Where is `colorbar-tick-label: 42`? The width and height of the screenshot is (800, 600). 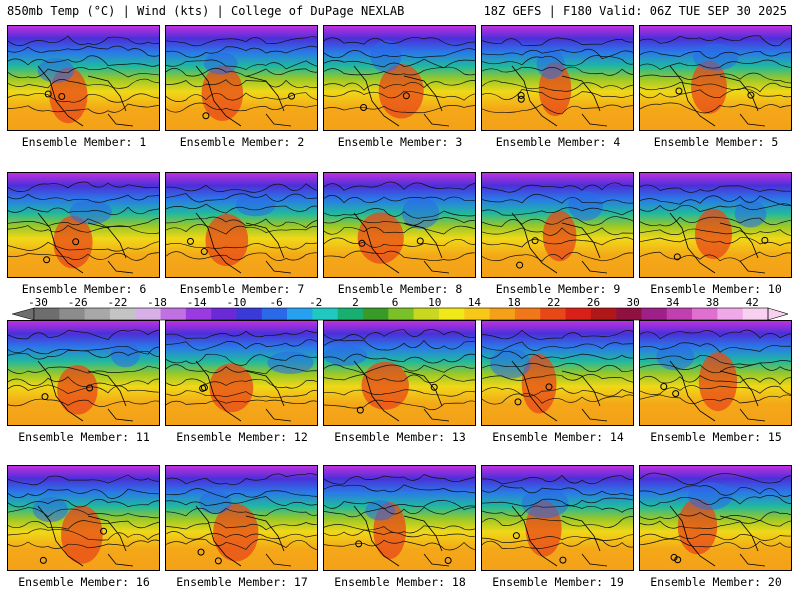
colorbar-tick-label: 42 is located at coordinates (752, 302).